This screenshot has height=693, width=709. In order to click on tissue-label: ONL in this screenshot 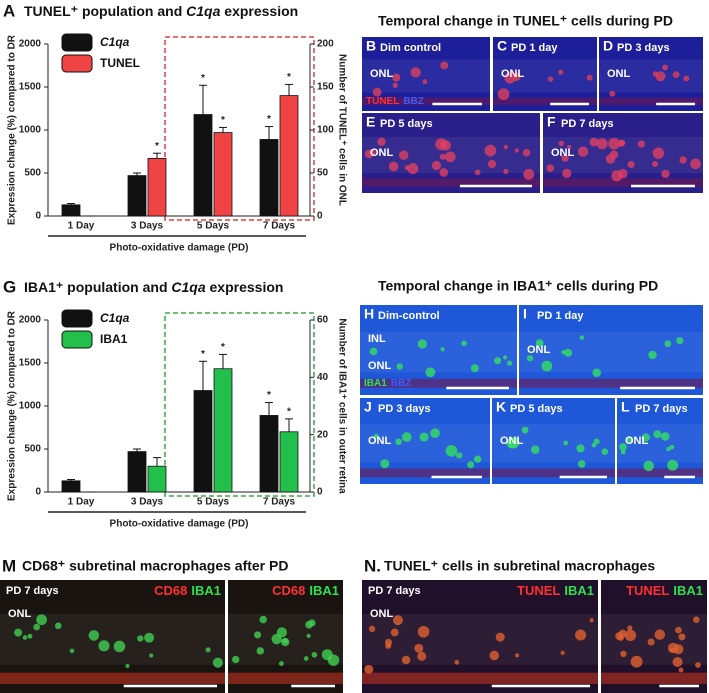, I will do `click(513, 74)`.